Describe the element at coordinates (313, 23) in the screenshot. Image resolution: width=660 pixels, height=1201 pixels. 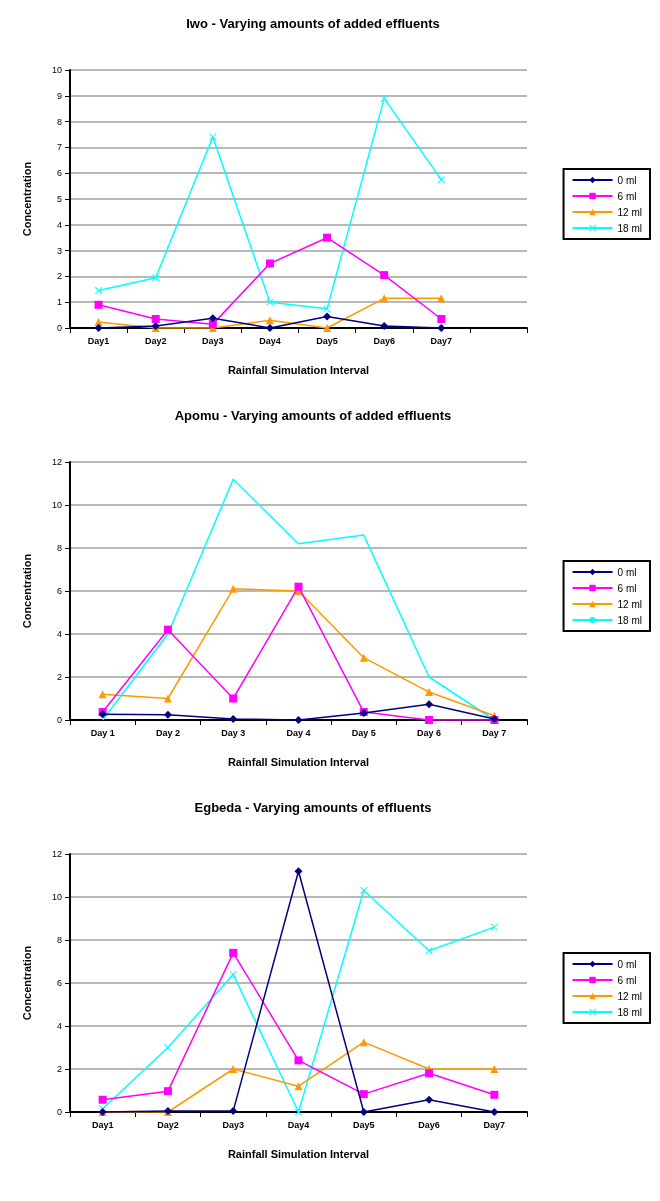
I see `chart-title: Iwo - Varying amounts of added effluents` at that location.